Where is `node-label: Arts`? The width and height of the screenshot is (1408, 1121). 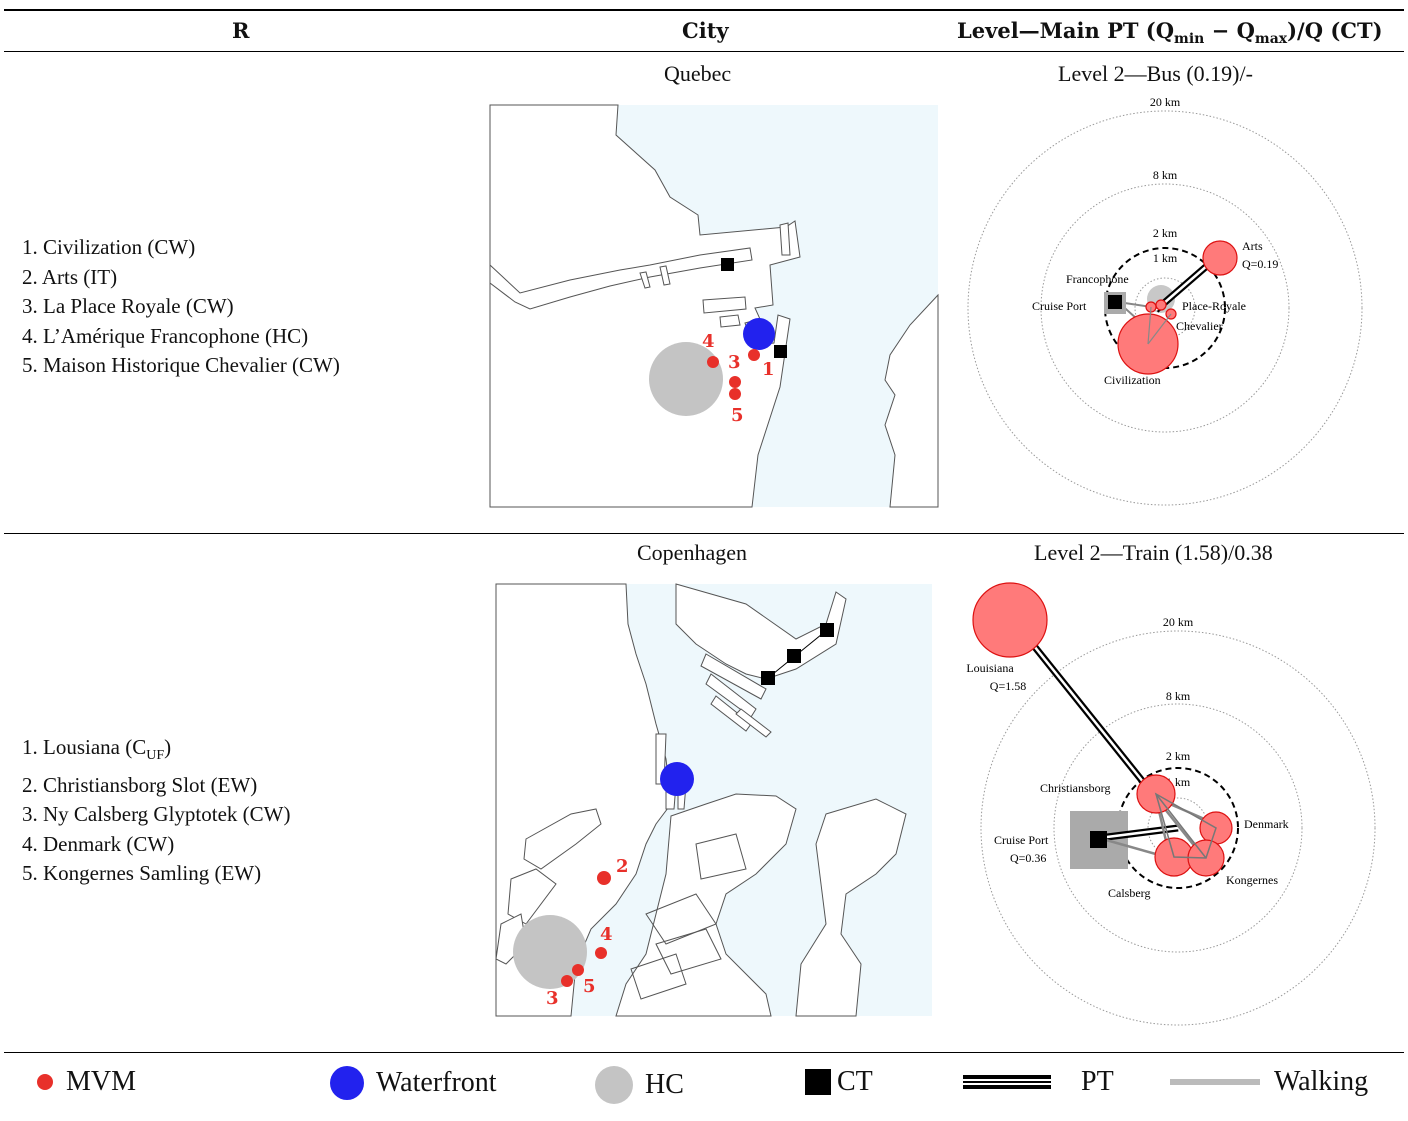 node-label: Arts is located at coordinates (1252, 246).